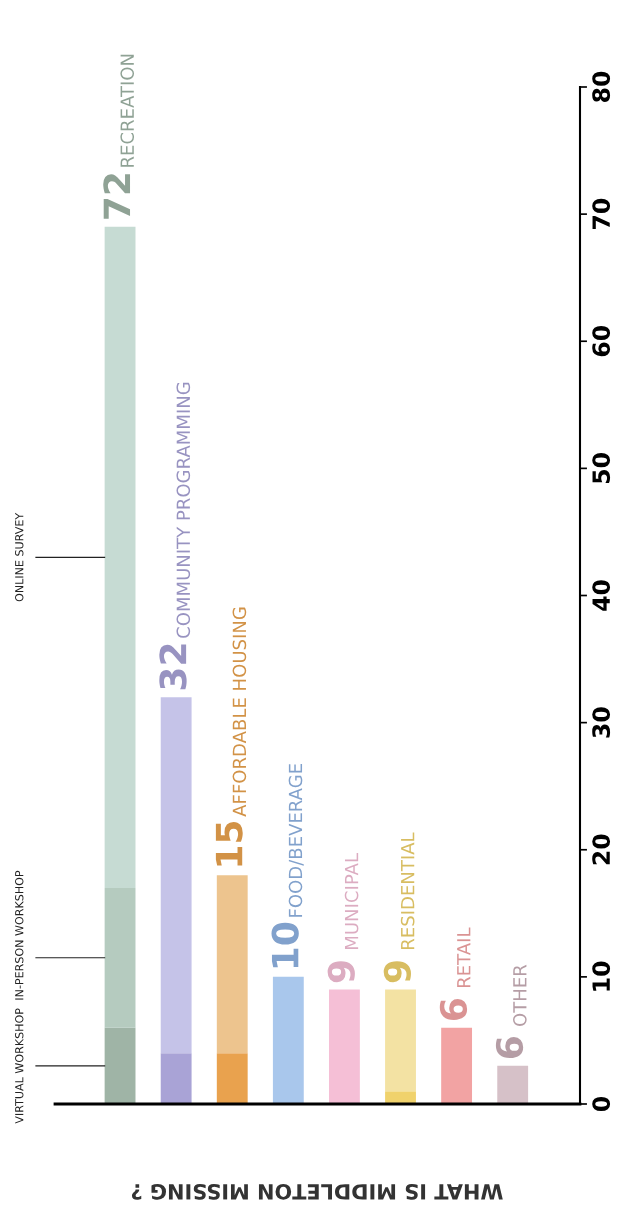 The height and width of the screenshot is (1217, 634). What do you see at coordinates (407, 890) in the screenshot?
I see `x-tick-label: RESIDENTIAL` at bounding box center [407, 890].